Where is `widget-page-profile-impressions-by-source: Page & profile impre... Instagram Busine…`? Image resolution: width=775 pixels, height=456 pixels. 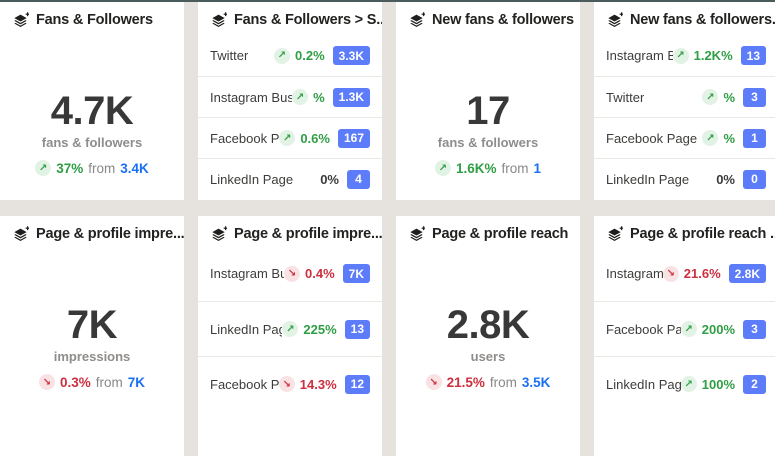 widget-page-profile-impressions-by-source: Page & profile impre... Instagram Busine… is located at coordinates (290, 336).